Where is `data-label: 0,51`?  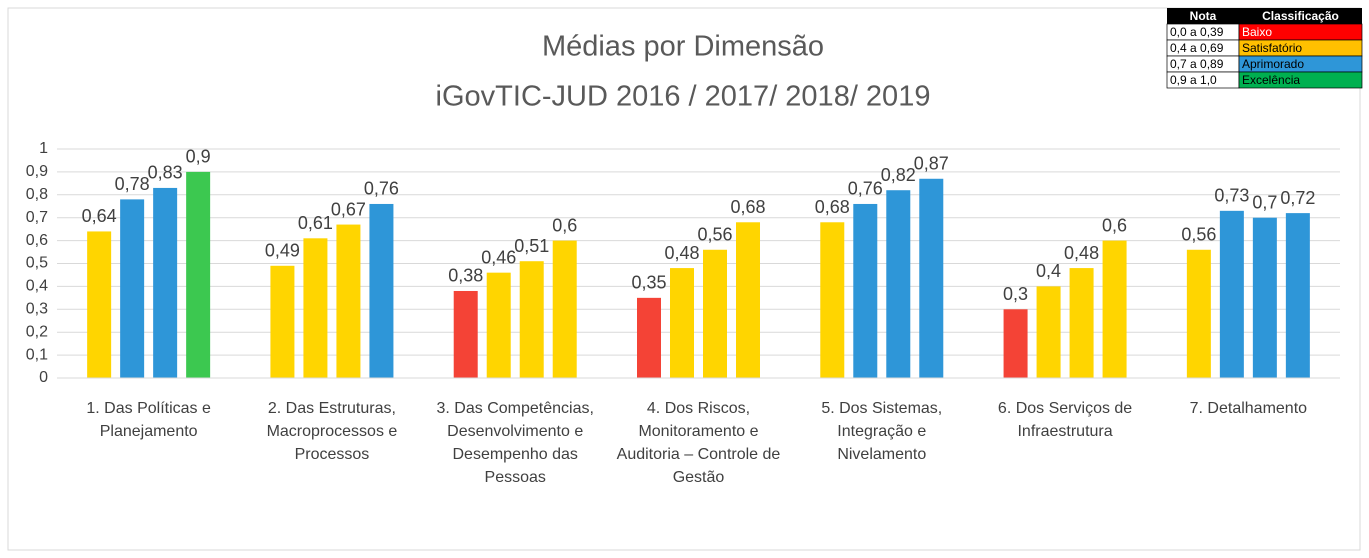
data-label: 0,51 is located at coordinates (531, 246).